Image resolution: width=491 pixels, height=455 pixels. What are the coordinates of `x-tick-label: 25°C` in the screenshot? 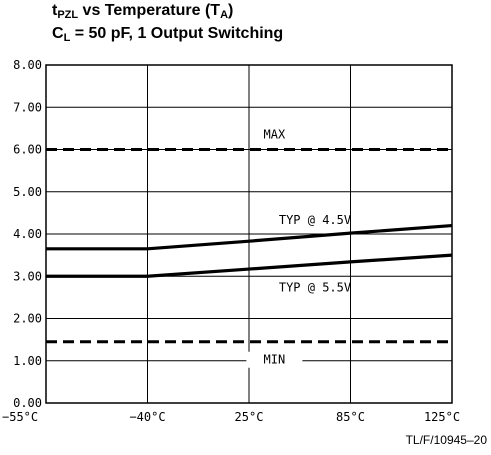 It's located at (249, 417).